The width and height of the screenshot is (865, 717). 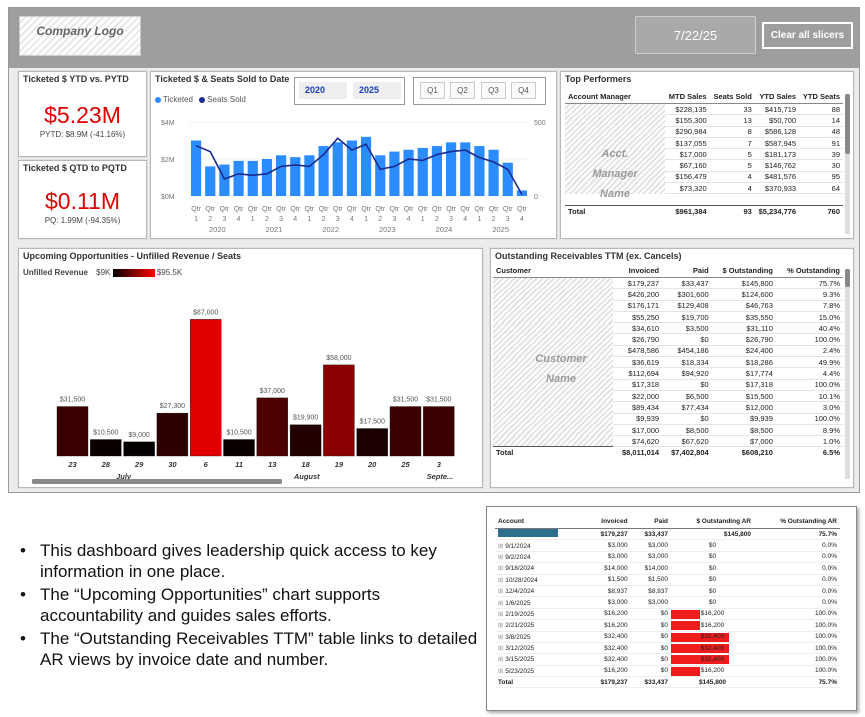 What do you see at coordinates (650, 591) in the screenshot?
I see `table-cell: $8,937` at bounding box center [650, 591].